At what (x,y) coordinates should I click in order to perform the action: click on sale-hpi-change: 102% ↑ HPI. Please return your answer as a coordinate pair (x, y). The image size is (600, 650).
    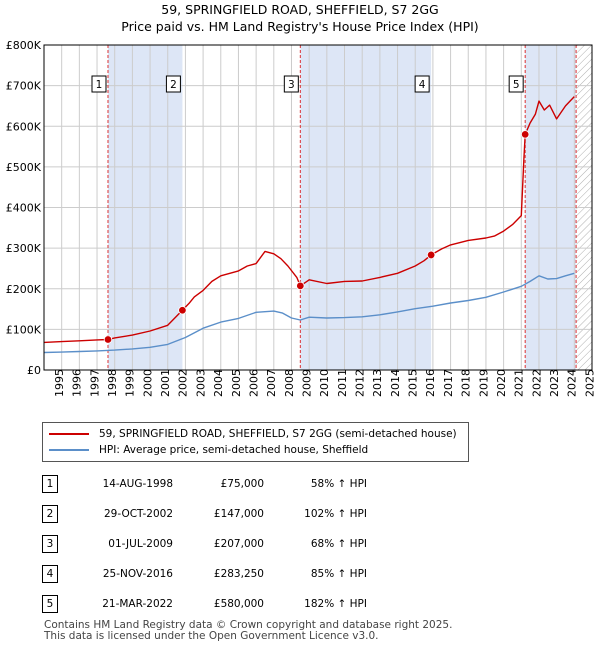
    Looking at the image, I should click on (335, 514).